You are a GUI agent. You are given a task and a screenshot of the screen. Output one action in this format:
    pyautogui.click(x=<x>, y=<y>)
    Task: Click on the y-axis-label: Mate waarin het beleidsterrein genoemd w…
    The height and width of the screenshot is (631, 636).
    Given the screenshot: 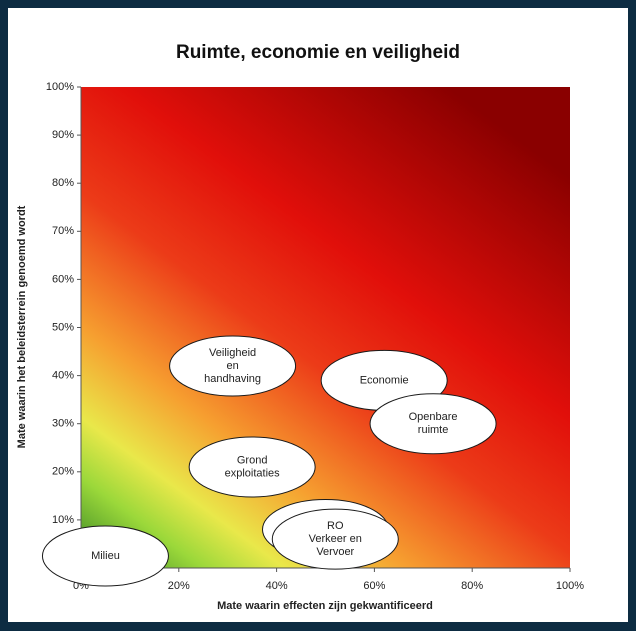 What is the action you would take?
    pyautogui.click(x=22, y=326)
    